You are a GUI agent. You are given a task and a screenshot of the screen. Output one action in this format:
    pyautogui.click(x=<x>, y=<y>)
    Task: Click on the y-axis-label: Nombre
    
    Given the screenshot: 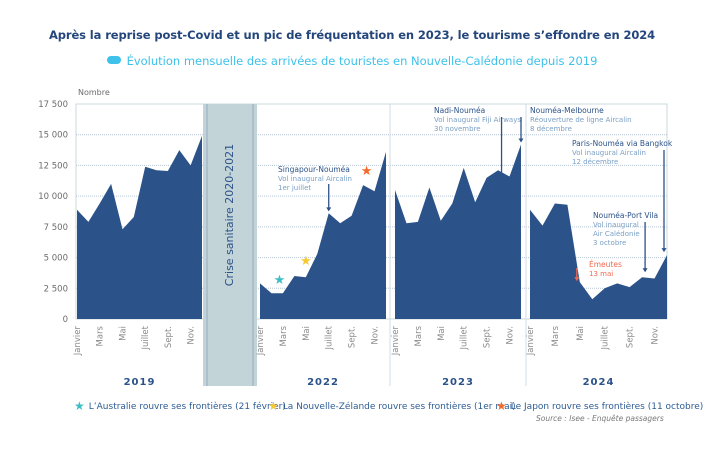 What is the action you would take?
    pyautogui.click(x=94, y=92)
    